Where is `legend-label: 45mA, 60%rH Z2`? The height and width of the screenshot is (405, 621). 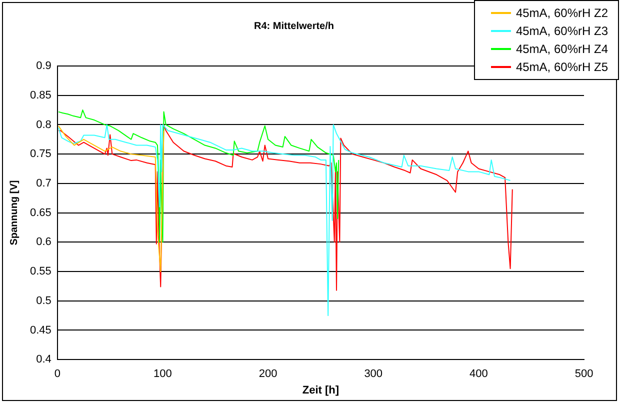
legend-label: 45mA, 60%rH Z2 is located at coordinates (562, 13).